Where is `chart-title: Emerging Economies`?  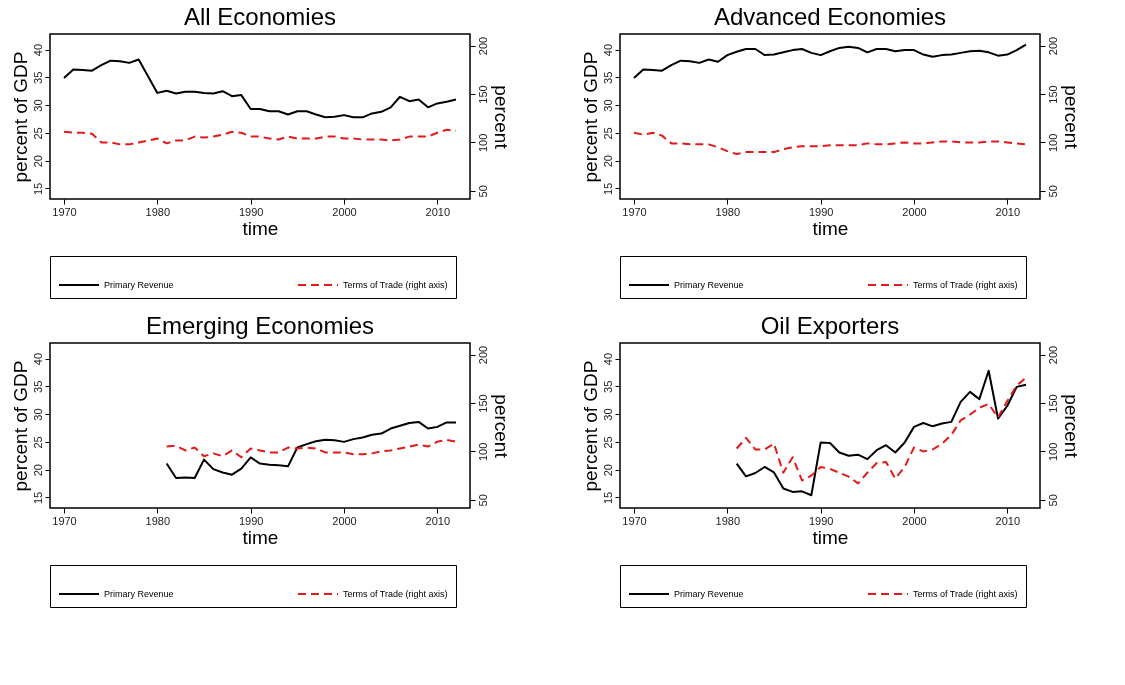 chart-title: Emerging Economies is located at coordinates (260, 325).